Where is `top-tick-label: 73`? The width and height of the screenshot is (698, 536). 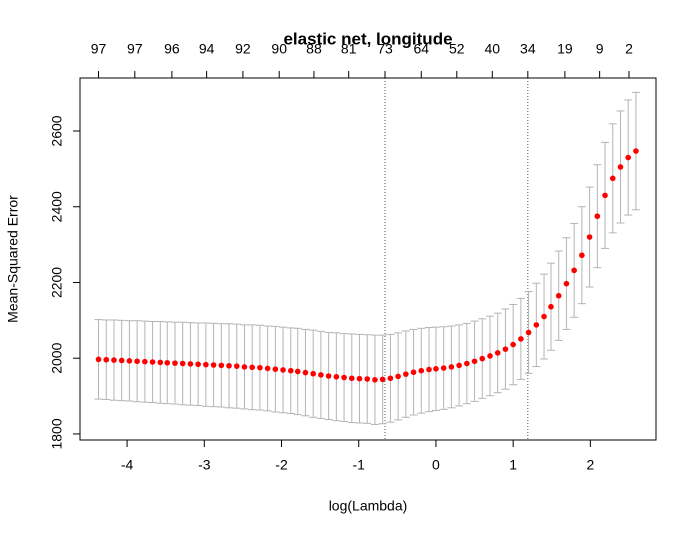 top-tick-label: 73 is located at coordinates (385, 49).